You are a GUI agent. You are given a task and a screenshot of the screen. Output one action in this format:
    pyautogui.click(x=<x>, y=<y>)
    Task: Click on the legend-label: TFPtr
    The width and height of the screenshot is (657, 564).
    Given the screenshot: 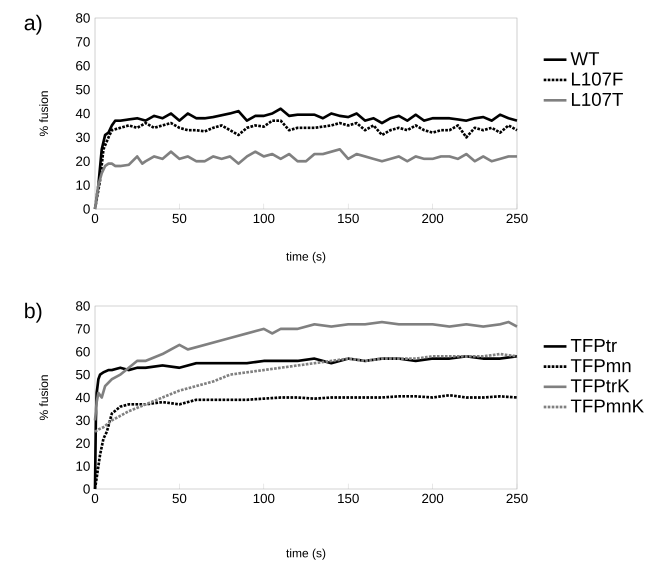 What is the action you would take?
    pyautogui.click(x=593, y=345)
    